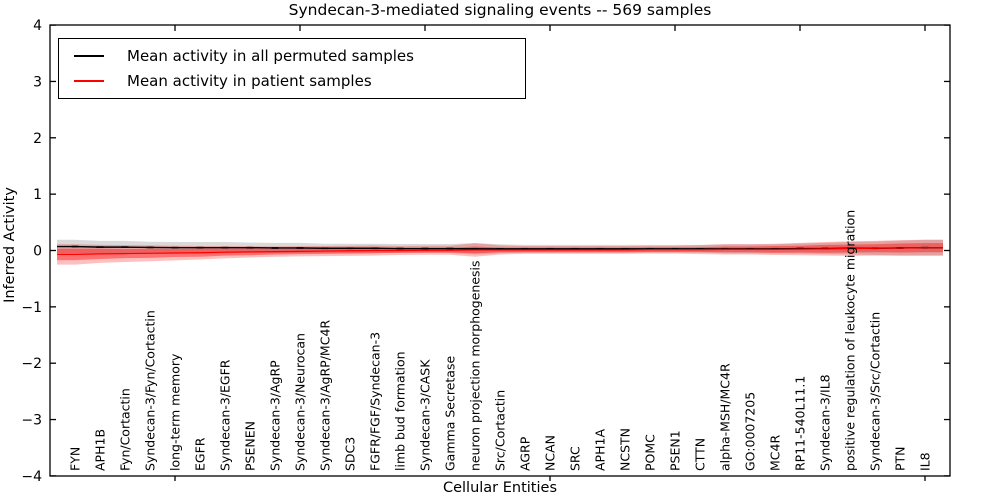 The width and height of the screenshot is (1000, 500). I want to click on band-patient-samples-spread-outer, so click(500, 252).